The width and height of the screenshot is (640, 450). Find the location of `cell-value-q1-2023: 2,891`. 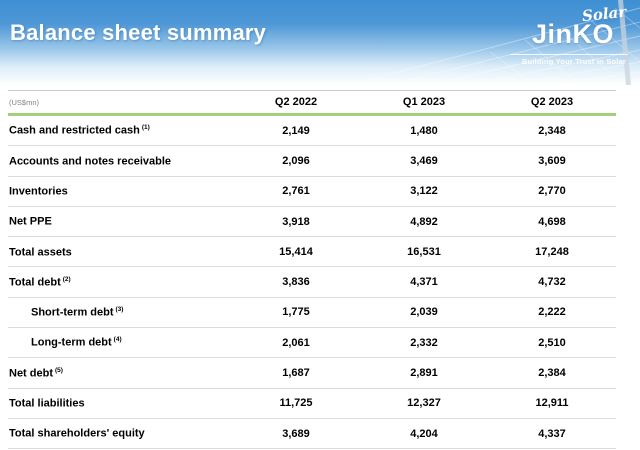

cell-value-q1-2023: 2,891 is located at coordinates (424, 373).